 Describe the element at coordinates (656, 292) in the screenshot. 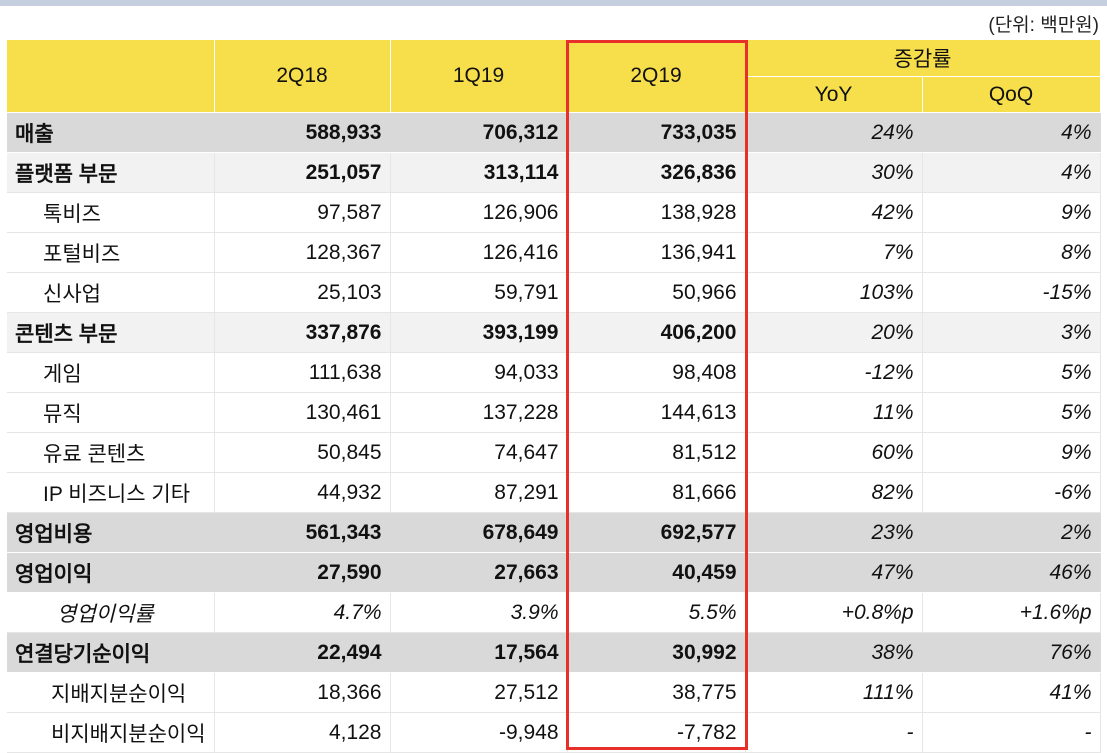

I see `value-2q19: 50,966` at that location.